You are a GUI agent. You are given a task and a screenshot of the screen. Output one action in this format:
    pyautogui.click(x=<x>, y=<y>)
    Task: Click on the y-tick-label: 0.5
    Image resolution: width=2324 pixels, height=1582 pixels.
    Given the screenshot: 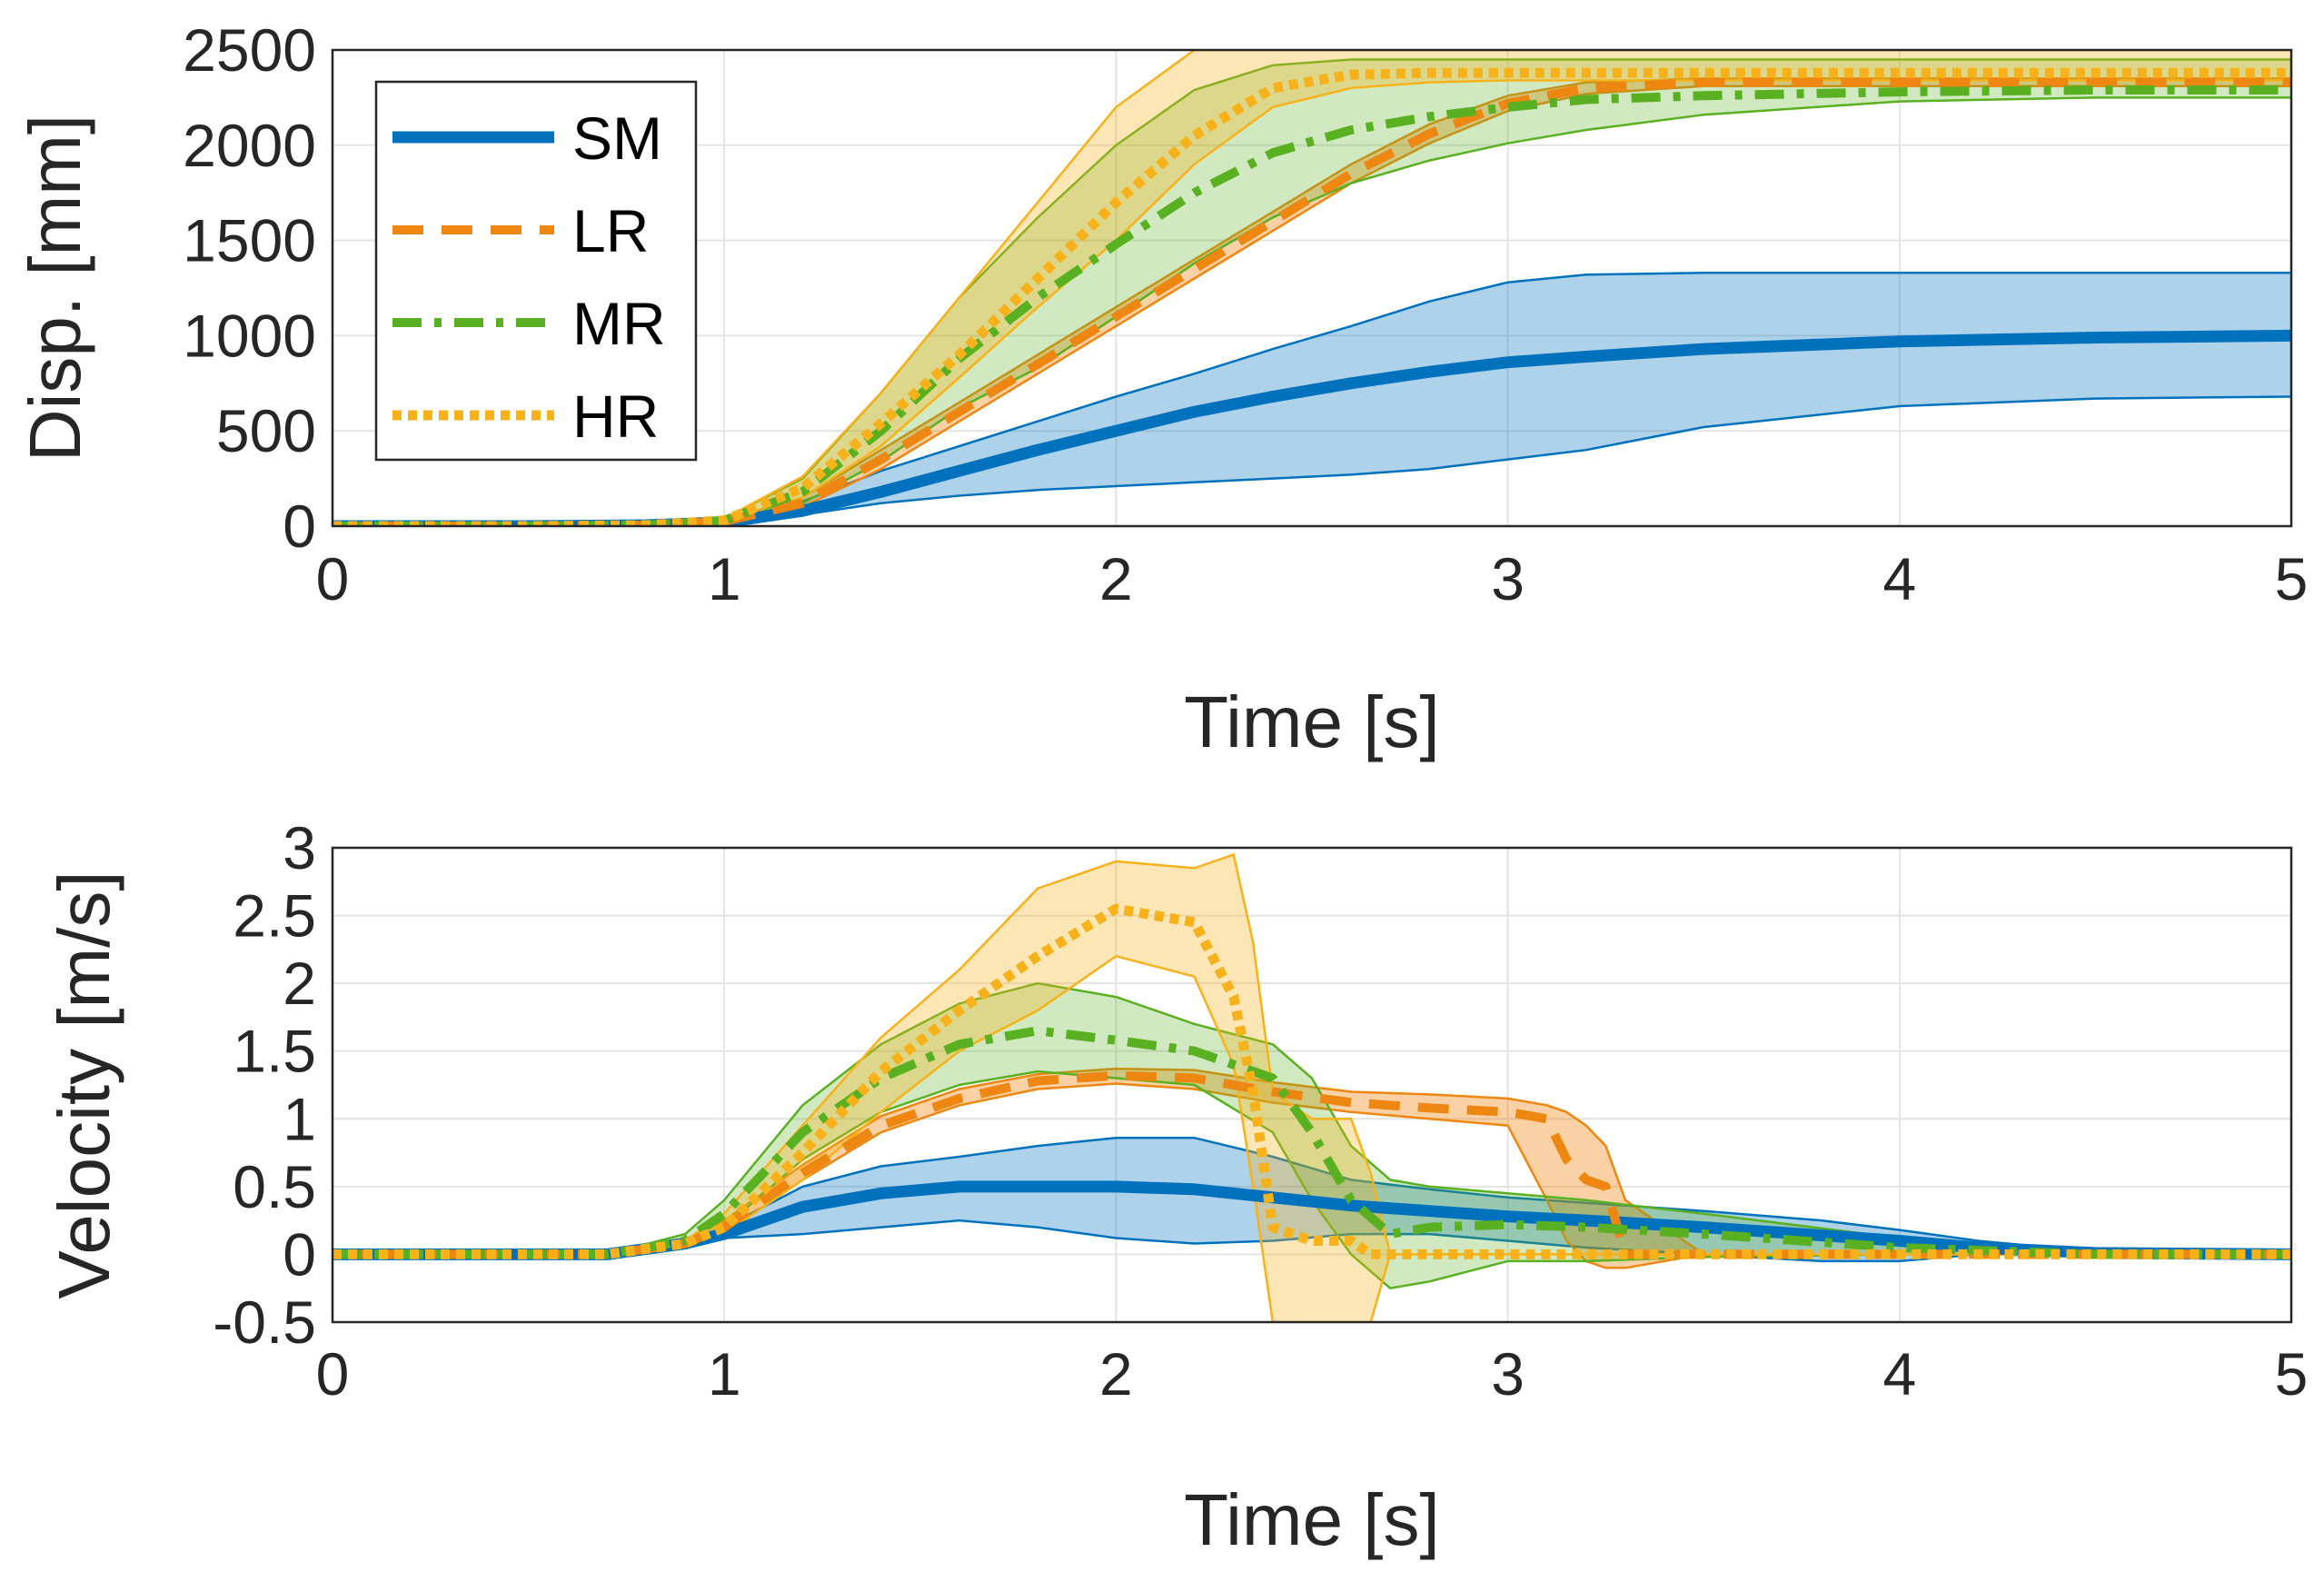 What is the action you would take?
    pyautogui.click(x=275, y=1187)
    